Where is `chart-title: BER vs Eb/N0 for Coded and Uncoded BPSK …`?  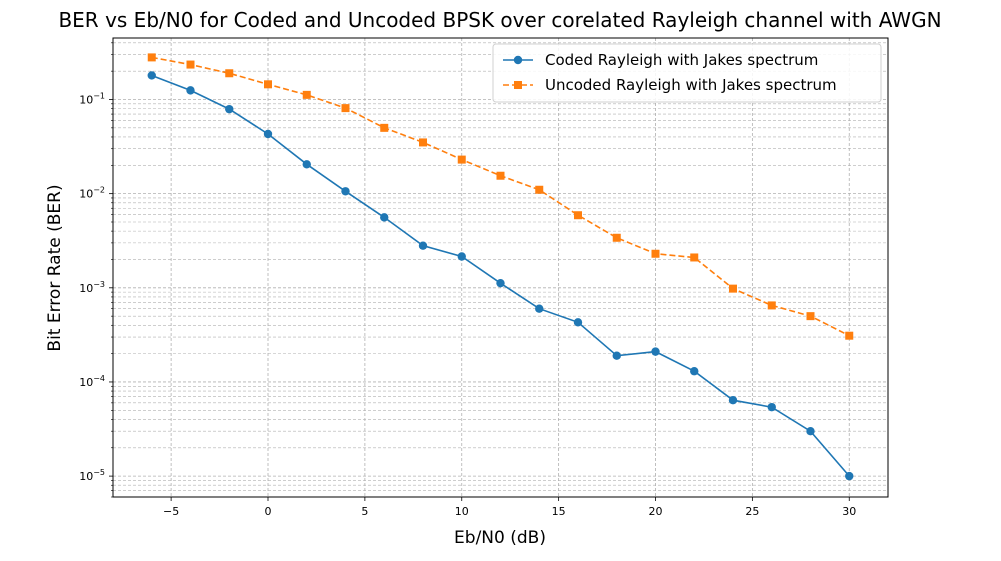 chart-title: BER vs Eb/N0 for Coded and Uncoded BPSK … is located at coordinates (499, 20).